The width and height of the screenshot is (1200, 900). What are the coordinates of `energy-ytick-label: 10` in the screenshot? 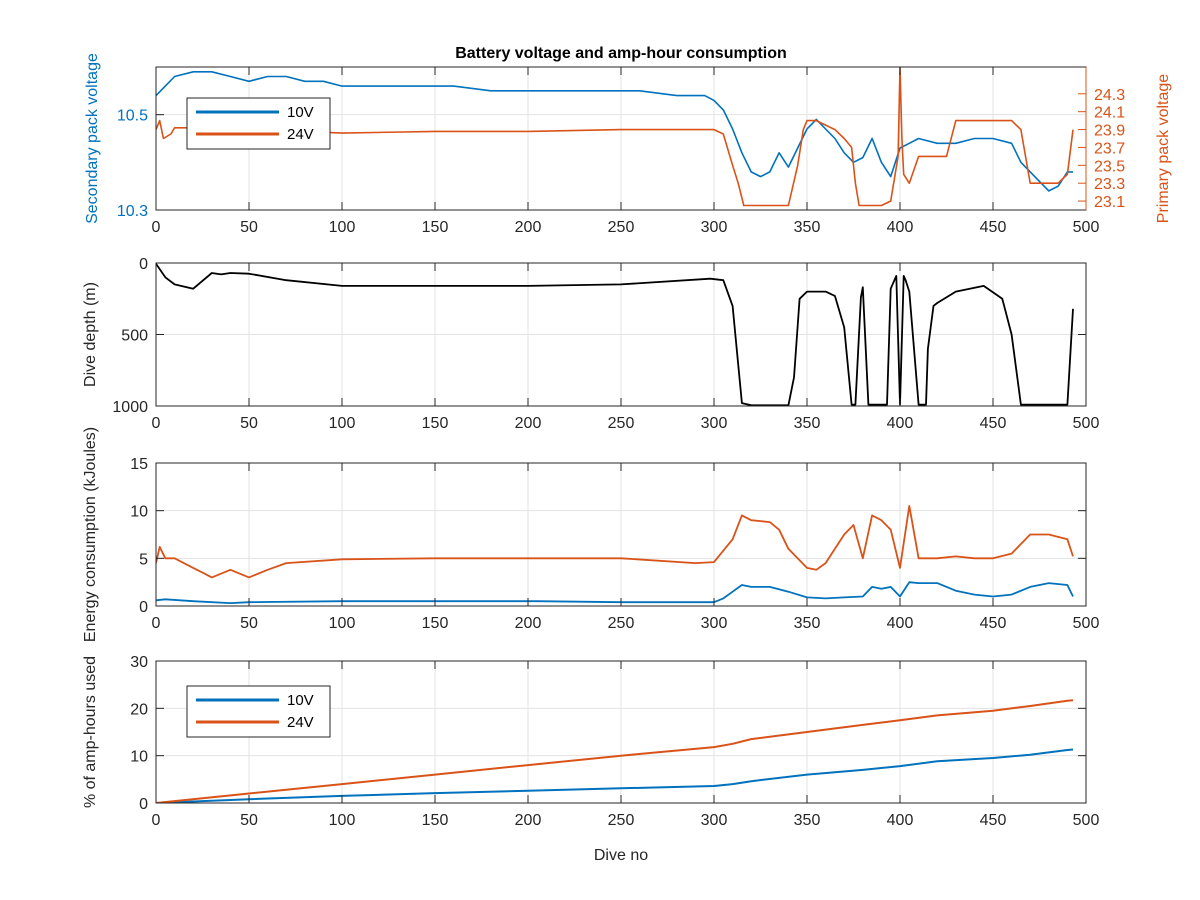 It's located at (139, 512).